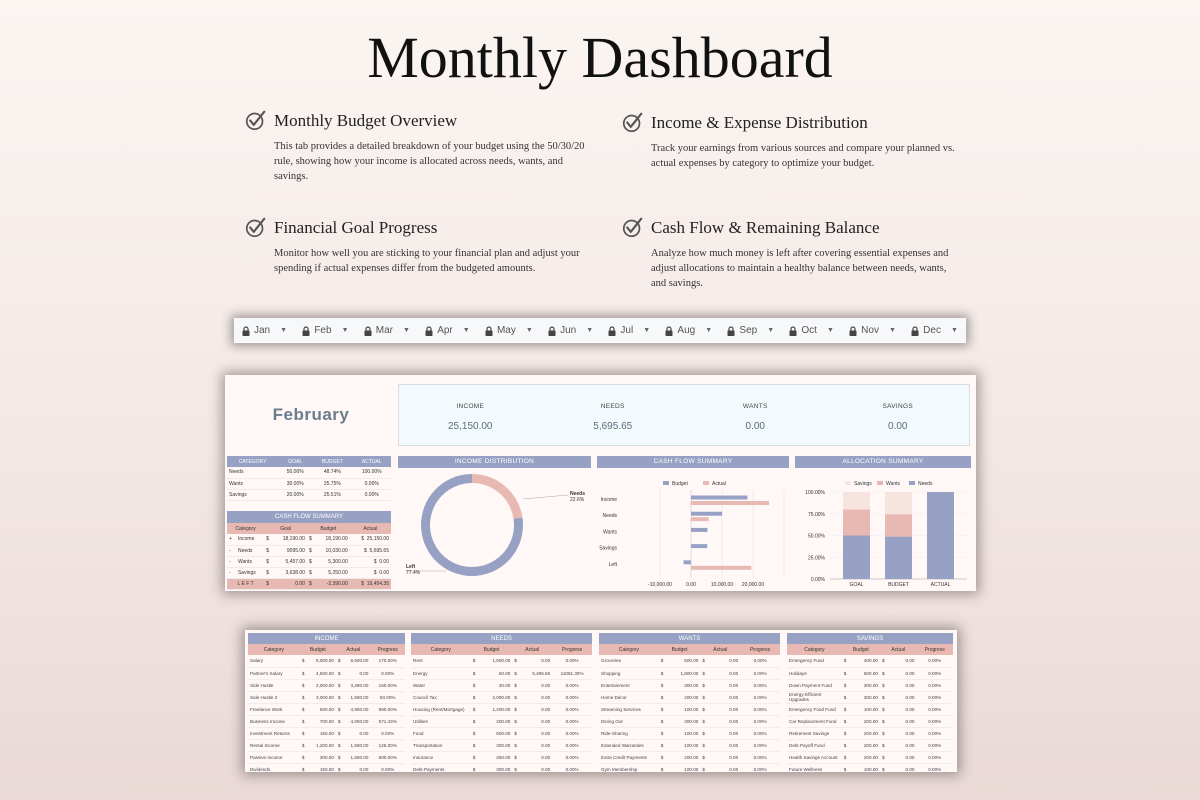 The height and width of the screenshot is (800, 1200). I want to click on column-header: Budget, so click(860, 649).